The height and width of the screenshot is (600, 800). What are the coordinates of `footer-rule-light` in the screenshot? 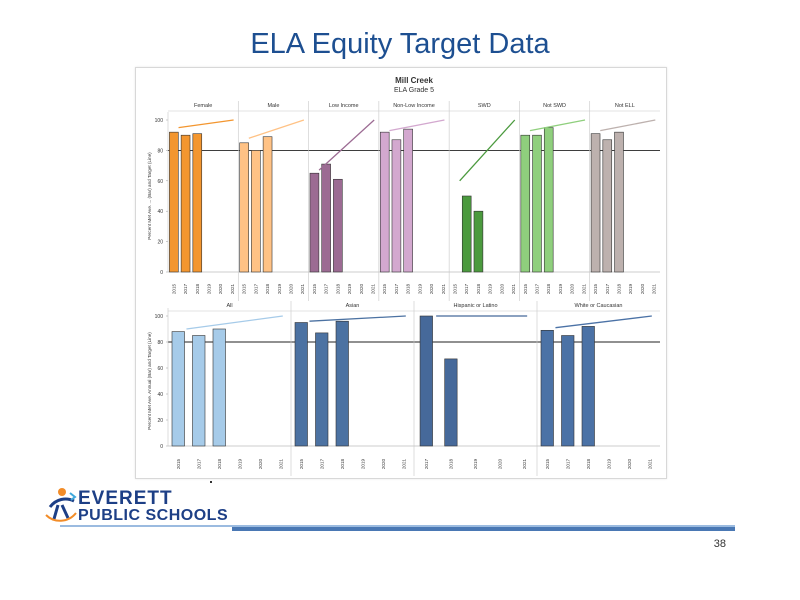 It's located at (397, 526).